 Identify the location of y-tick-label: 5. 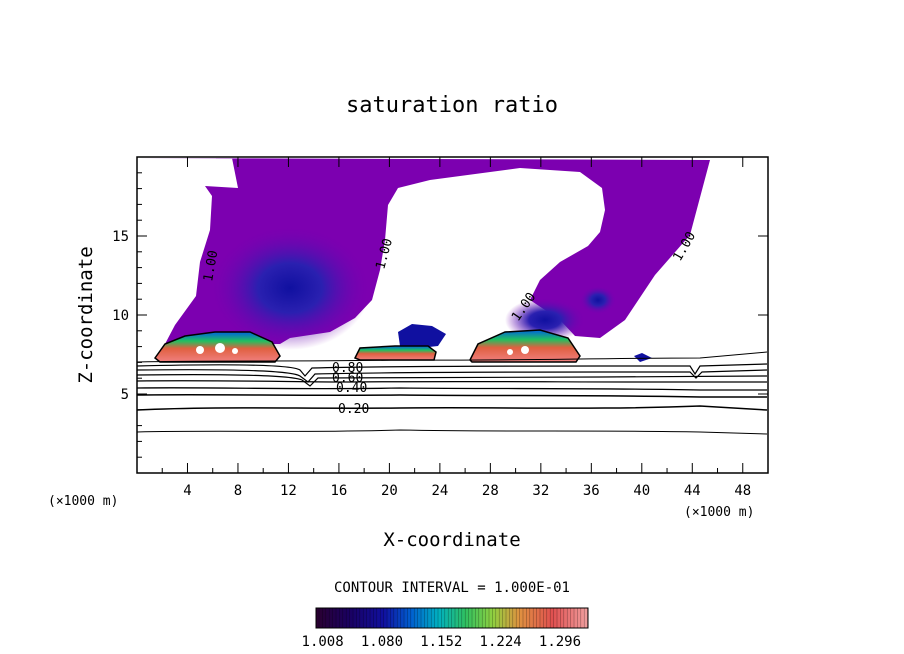
(125, 395).